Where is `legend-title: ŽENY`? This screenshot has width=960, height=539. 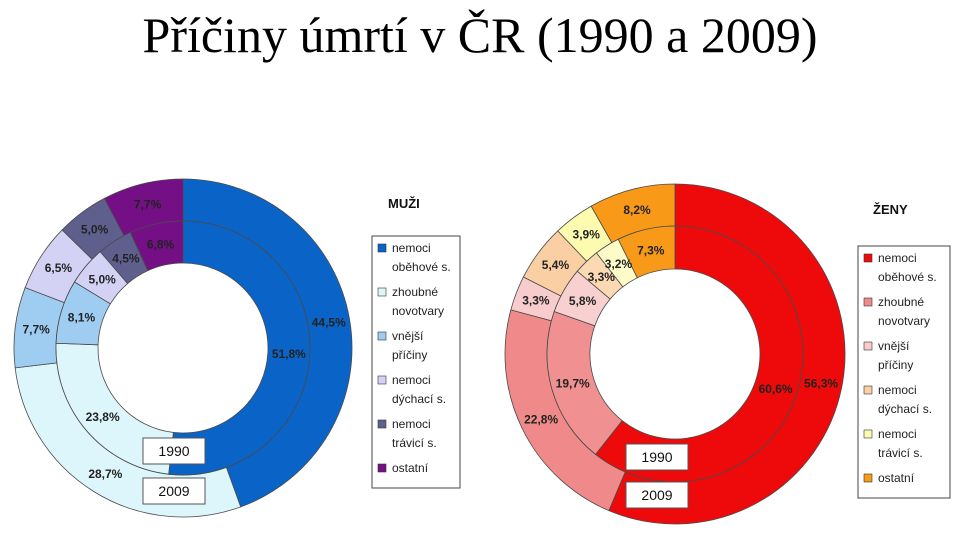
legend-title: ŽENY is located at coordinates (890, 209).